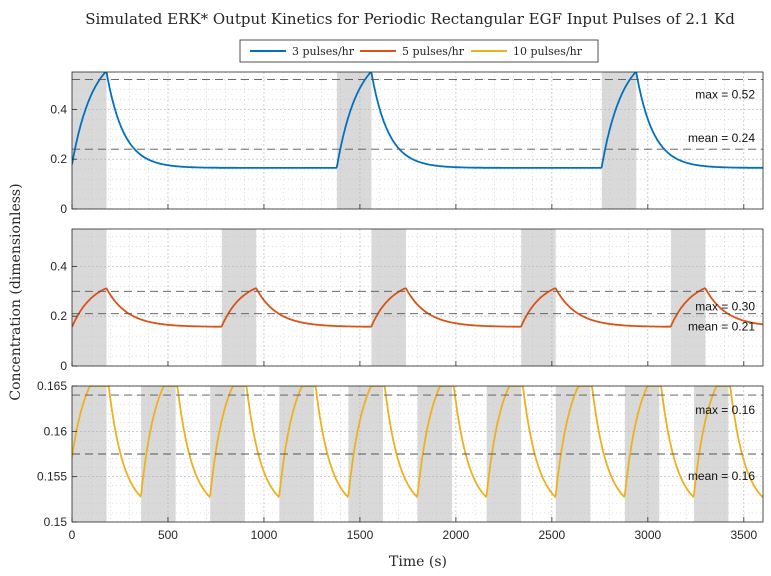 The width and height of the screenshot is (771, 576). What do you see at coordinates (168, 535) in the screenshot?
I see `x-tick-label: 500` at bounding box center [168, 535].